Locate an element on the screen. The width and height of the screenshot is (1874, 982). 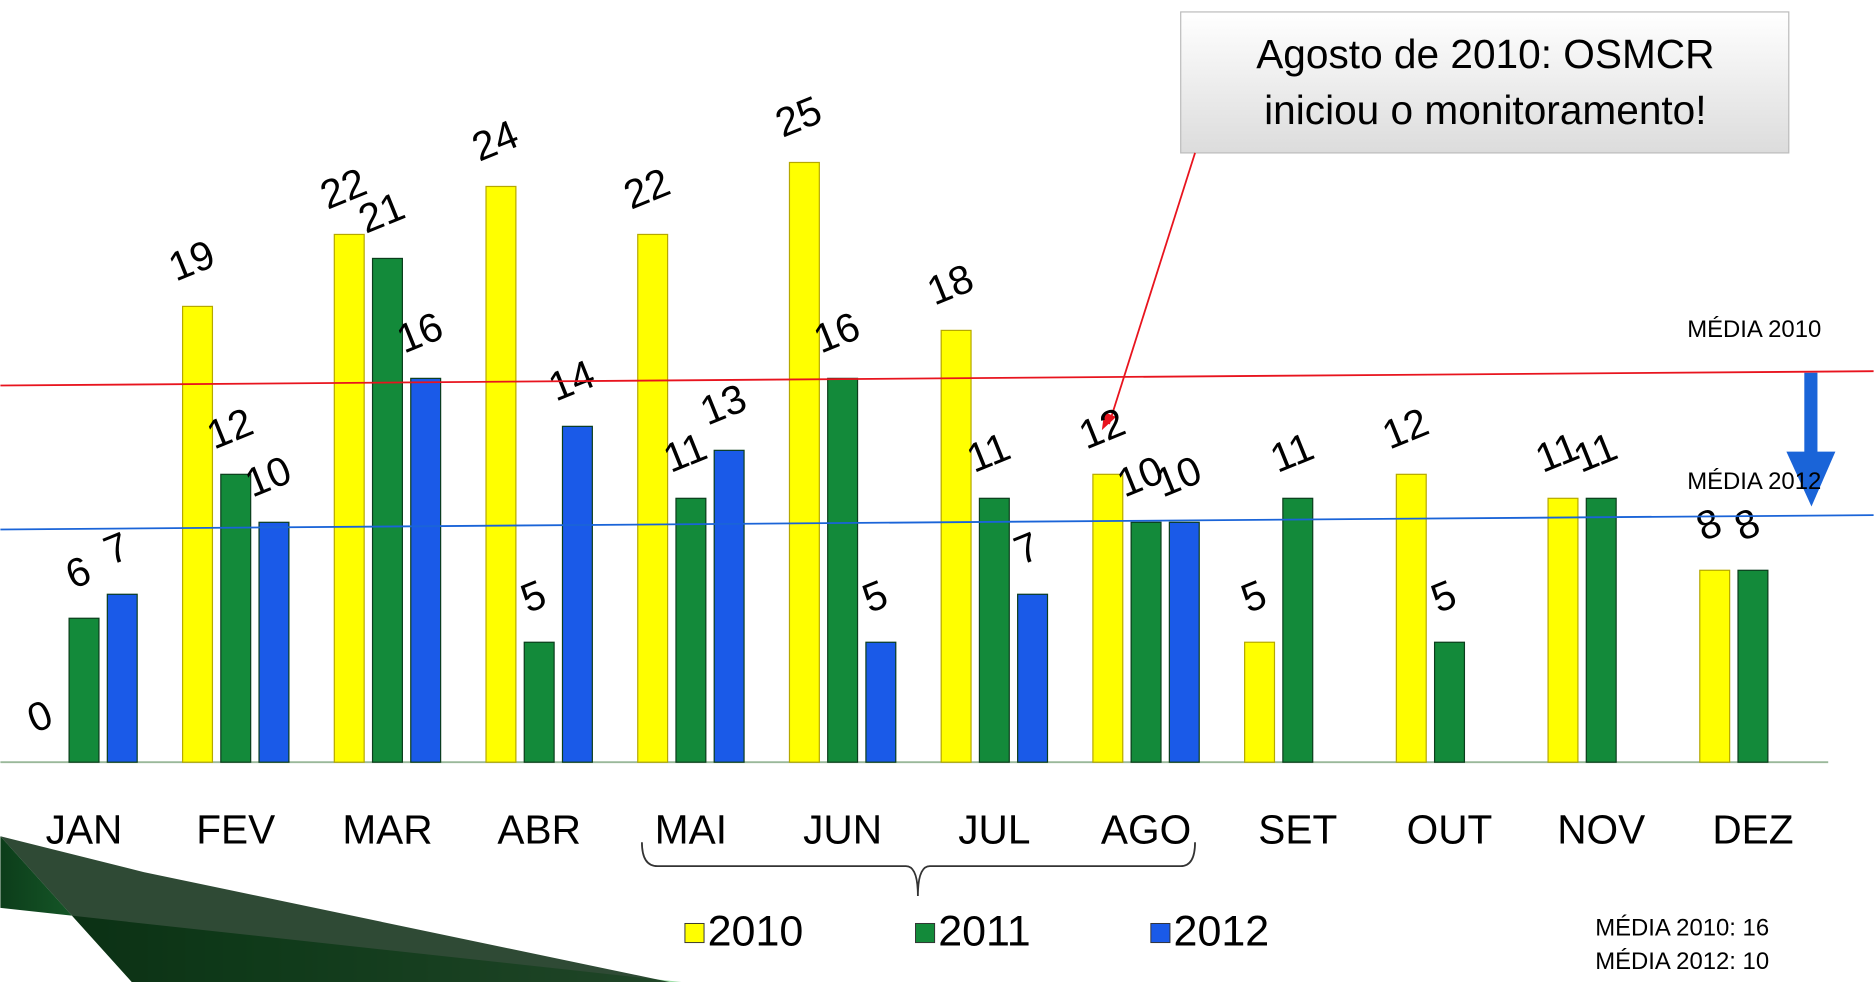
data-label: 0 is located at coordinates (40, 716).